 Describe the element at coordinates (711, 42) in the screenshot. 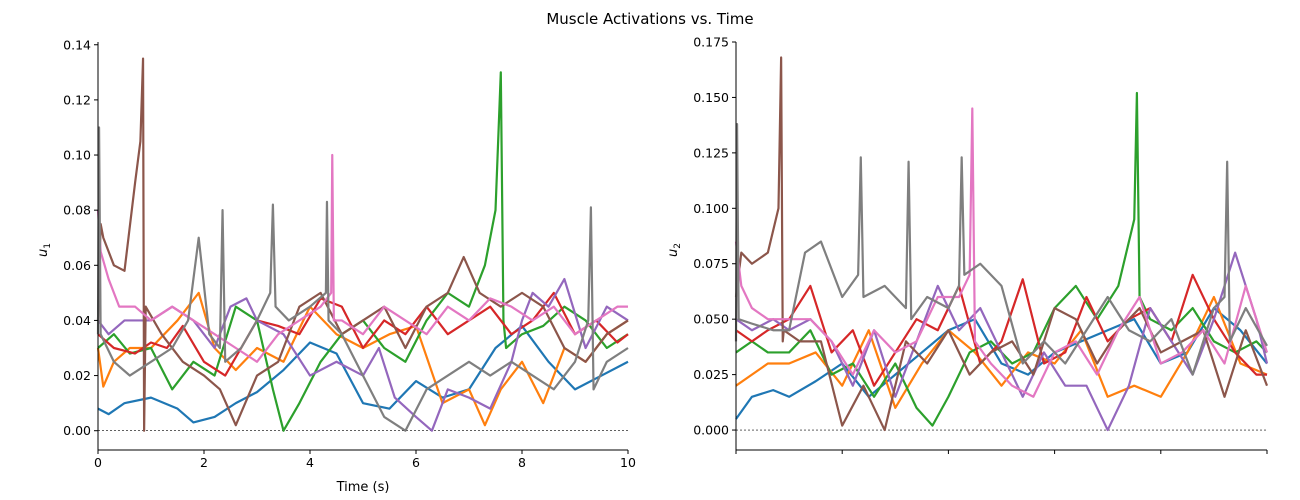

I see `chart-u2-y-tick-label: 0.175` at that location.